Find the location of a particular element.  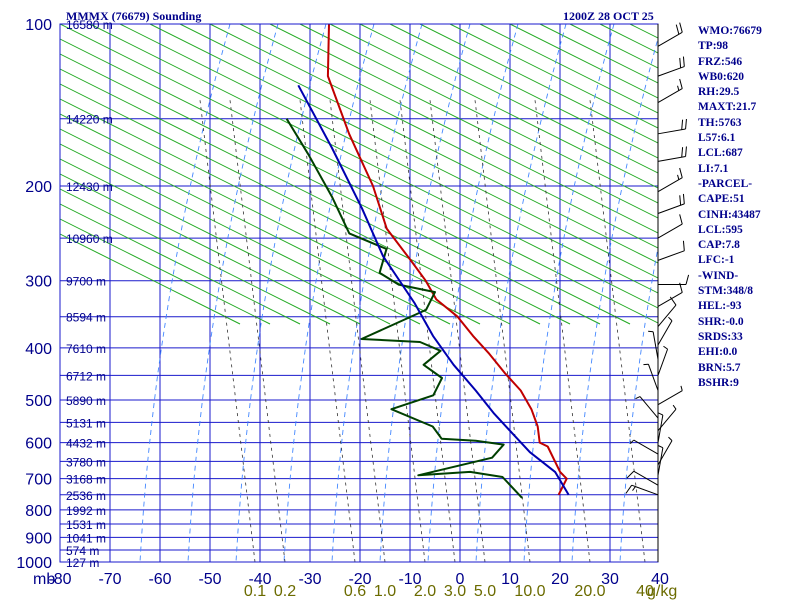

pressure-label: 300 is located at coordinates (38, 282).